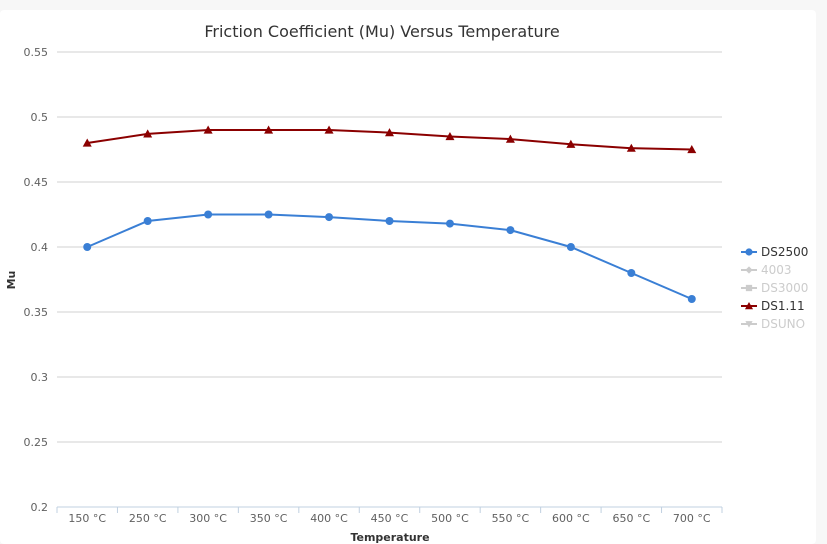 The image size is (827, 544). I want to click on y-tick-label: 0.3, so click(40, 377).